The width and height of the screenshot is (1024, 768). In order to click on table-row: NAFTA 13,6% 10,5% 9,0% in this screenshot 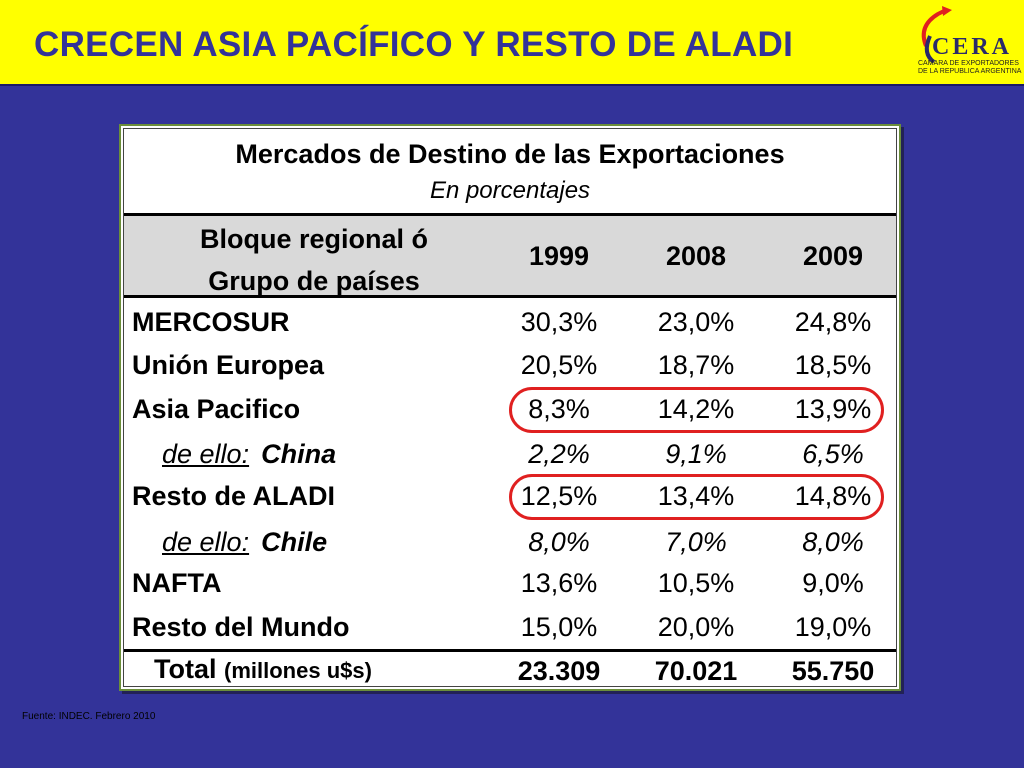, I will do `click(498, 583)`.